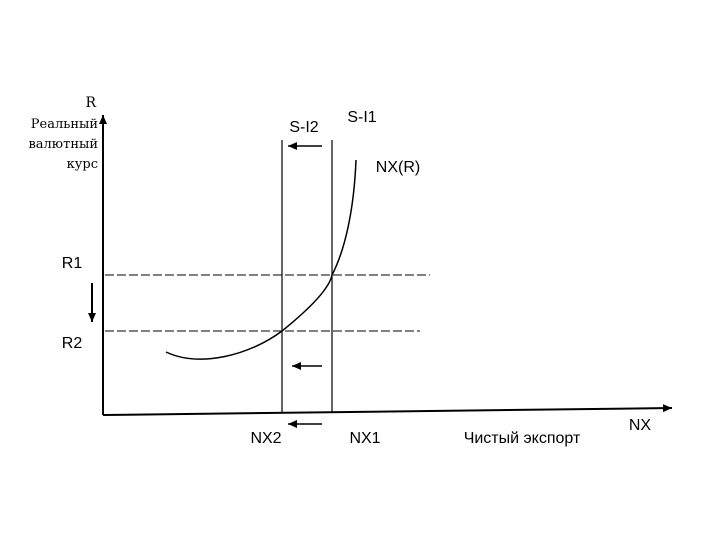 The height and width of the screenshot is (540, 720). I want to click on nx1-label: NX1, so click(364, 438).